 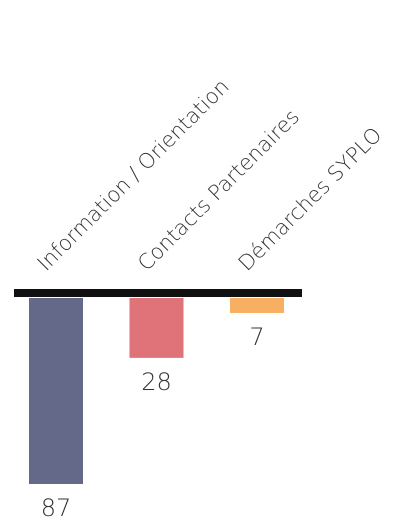 I want to click on category-label: Contacts Partenaires, so click(x=218, y=190).